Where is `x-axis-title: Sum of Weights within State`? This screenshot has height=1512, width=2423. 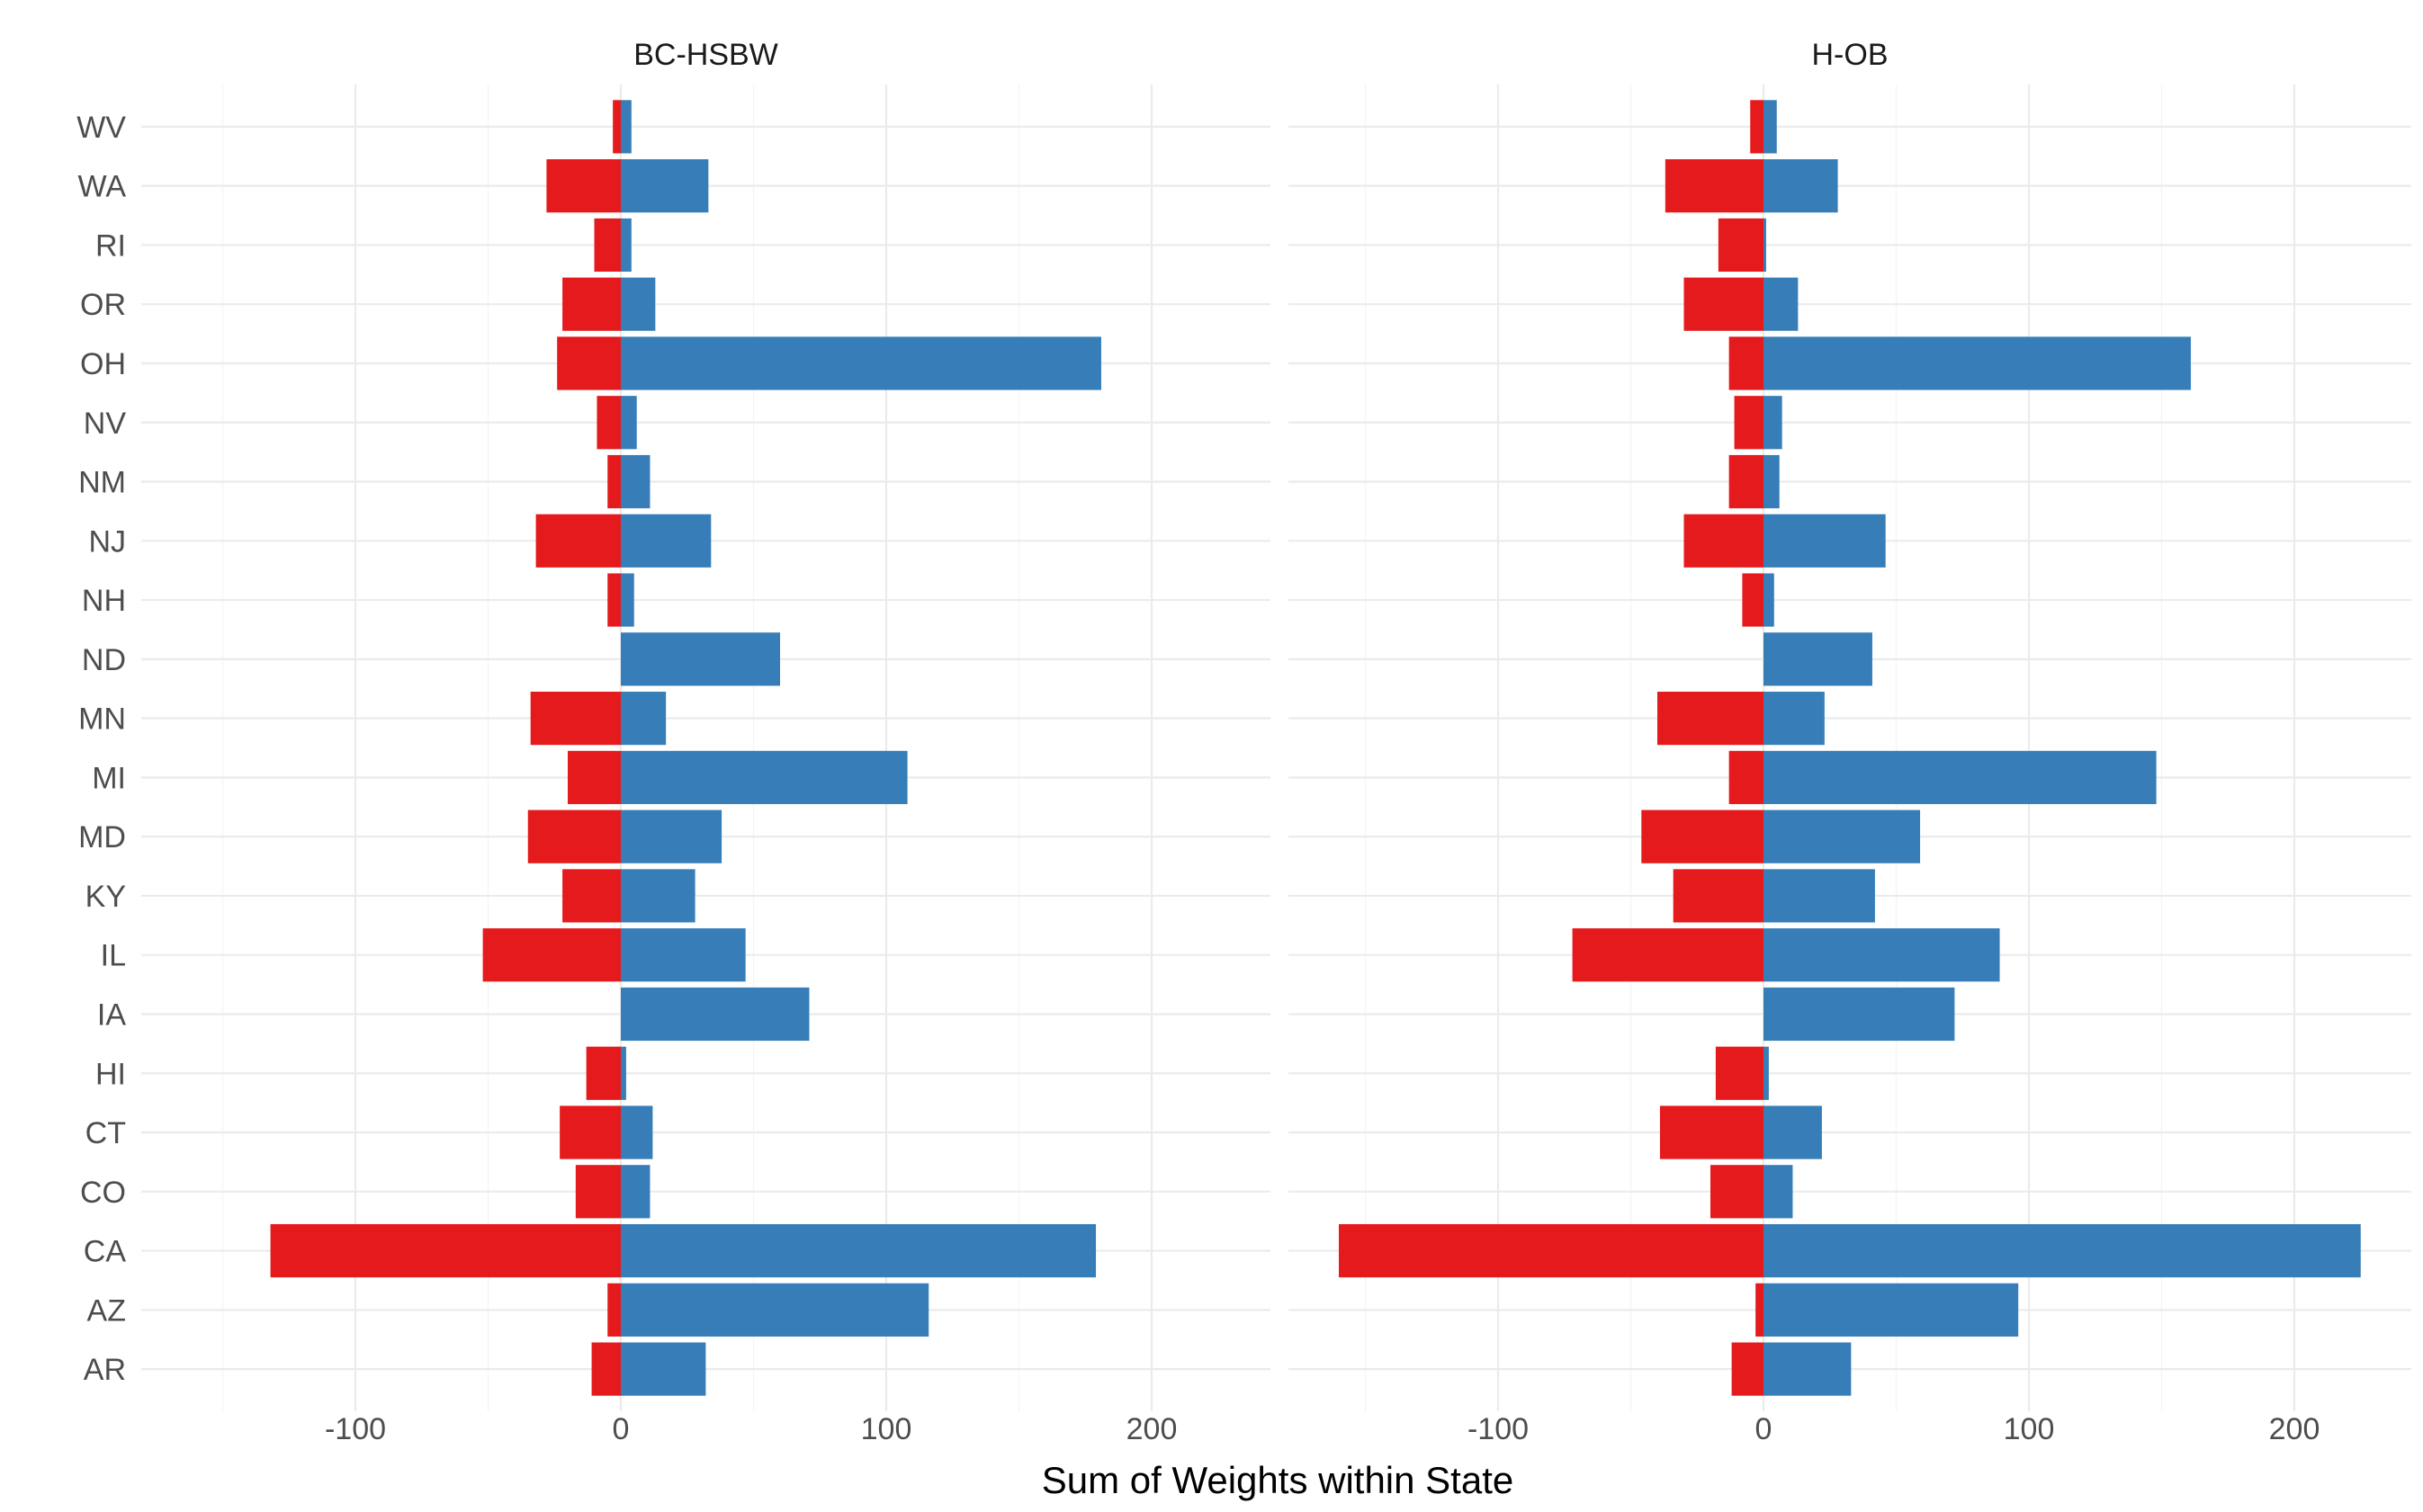
x-axis-title: Sum of Weights within State is located at coordinates (1277, 1480).